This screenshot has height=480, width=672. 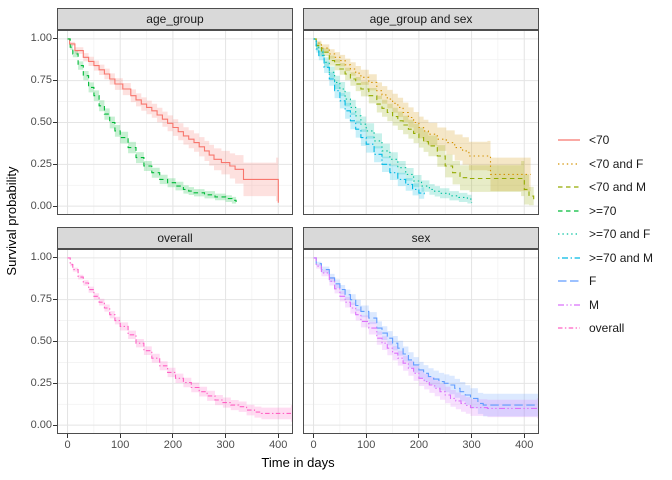 I want to click on legend-item--70-and-m: >=70 and M, so click(x=604, y=258).